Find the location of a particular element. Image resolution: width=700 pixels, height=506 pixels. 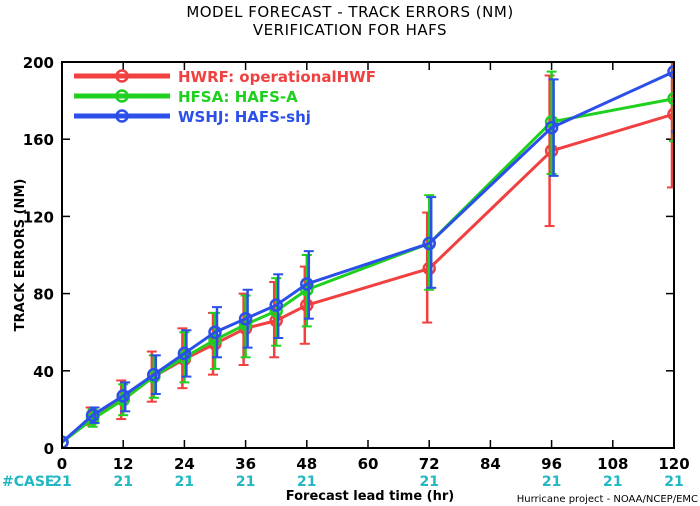

y-tick-label: 0 is located at coordinates (49, 449).